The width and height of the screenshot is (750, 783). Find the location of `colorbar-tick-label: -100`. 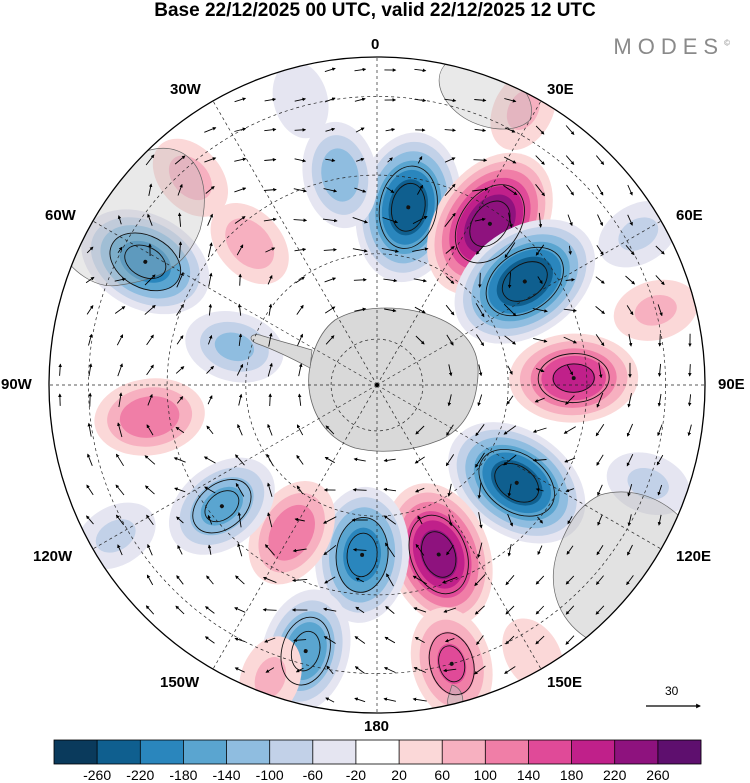

colorbar-tick-label: -100 is located at coordinates (270, 775).